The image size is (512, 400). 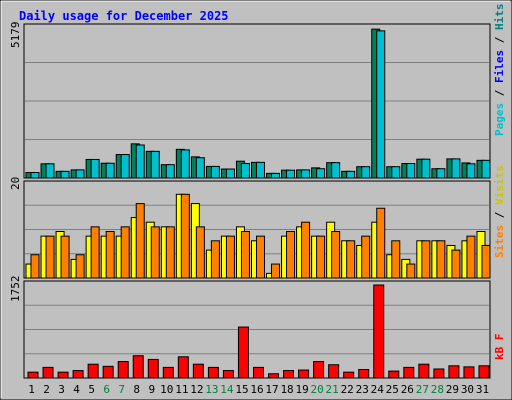 I want to click on x-tick-label: 28, so click(x=437, y=389).